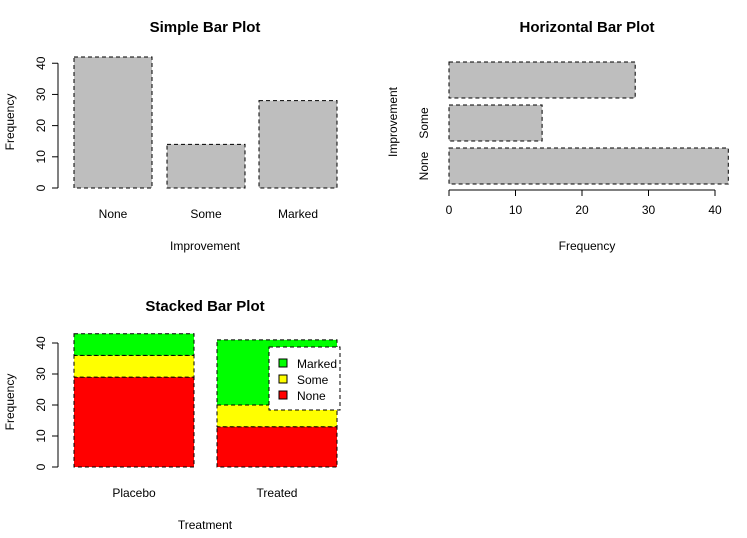 The image size is (747, 538). Describe the element at coordinates (313, 380) in the screenshot. I see `legend-label: Some` at that location.